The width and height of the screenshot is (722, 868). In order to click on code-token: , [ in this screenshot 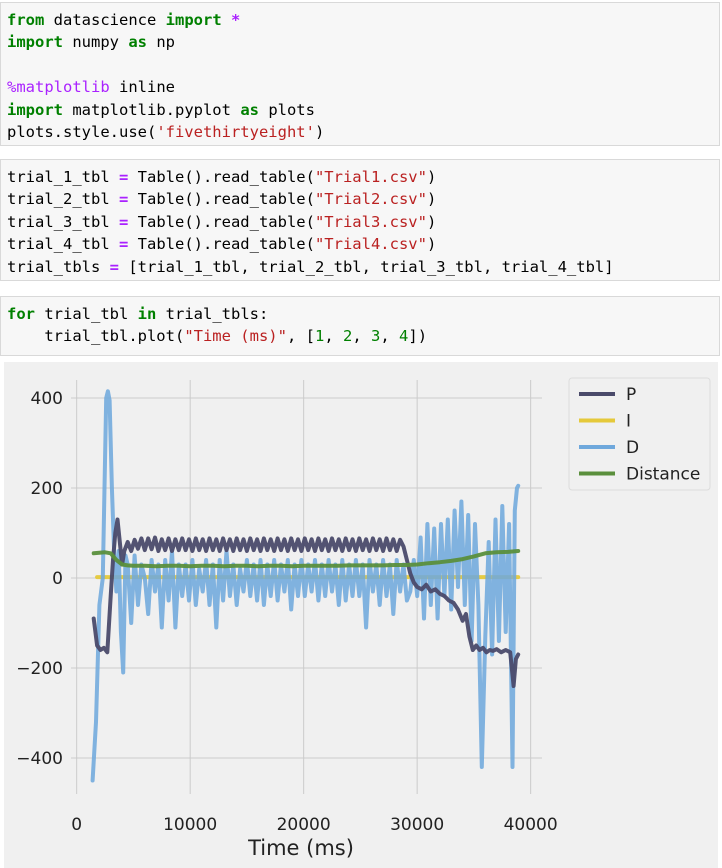, I will do `click(300, 336)`.